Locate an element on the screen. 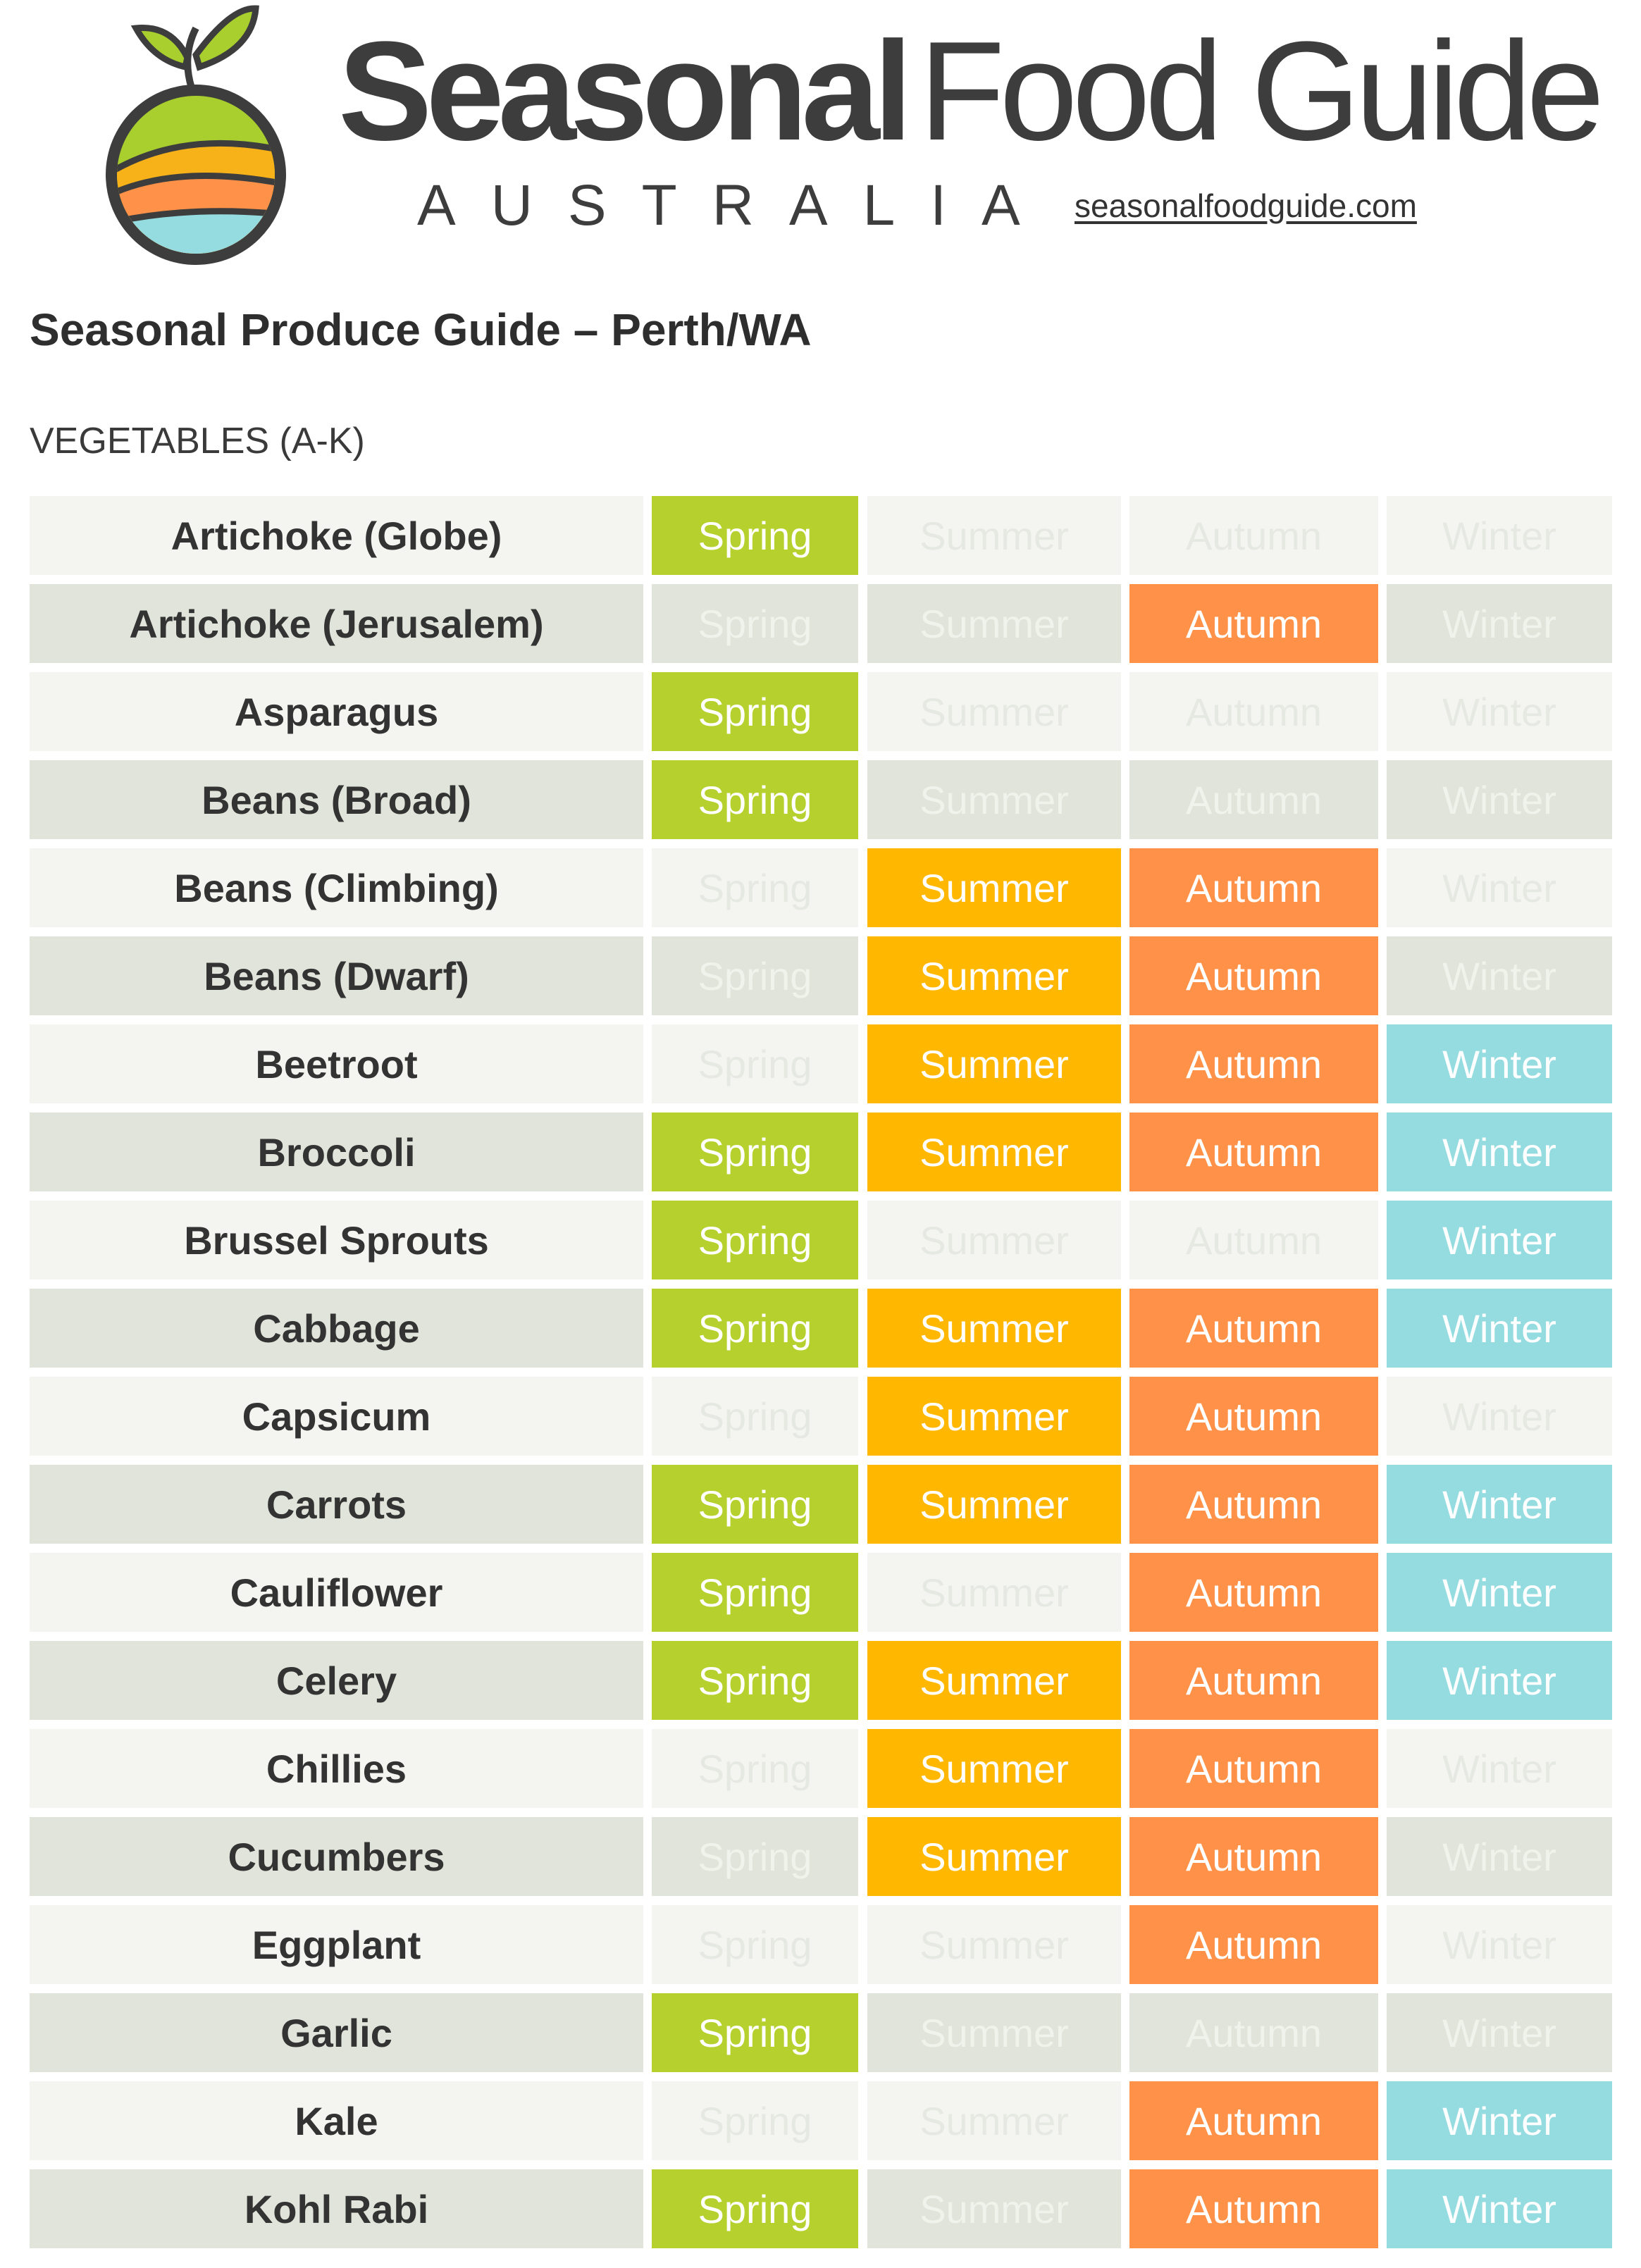  produce-name: Beans (Climbing) is located at coordinates (336, 887).